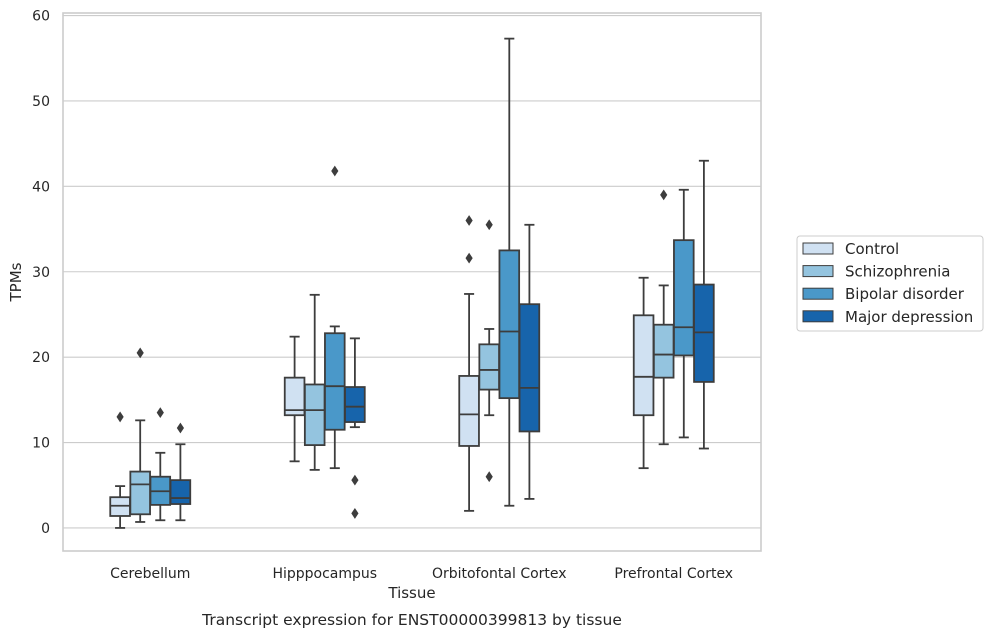 This screenshot has width=993, height=638. Describe the element at coordinates (905, 294) in the screenshot. I see `legend-label: Bipolar disorder` at that location.